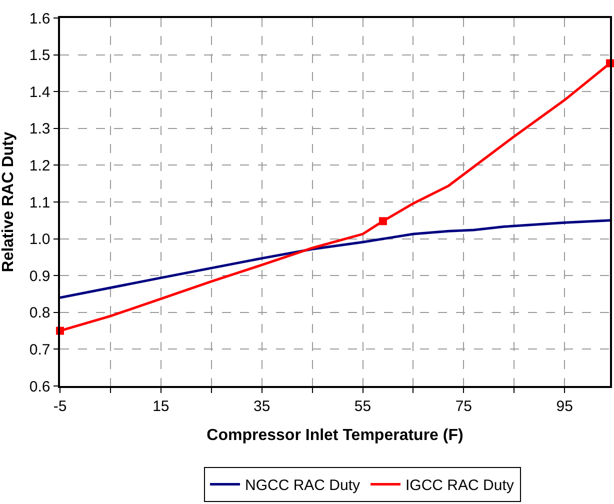  What do you see at coordinates (39, 239) in the screenshot?
I see `y-tick-label: 1.0` at bounding box center [39, 239].